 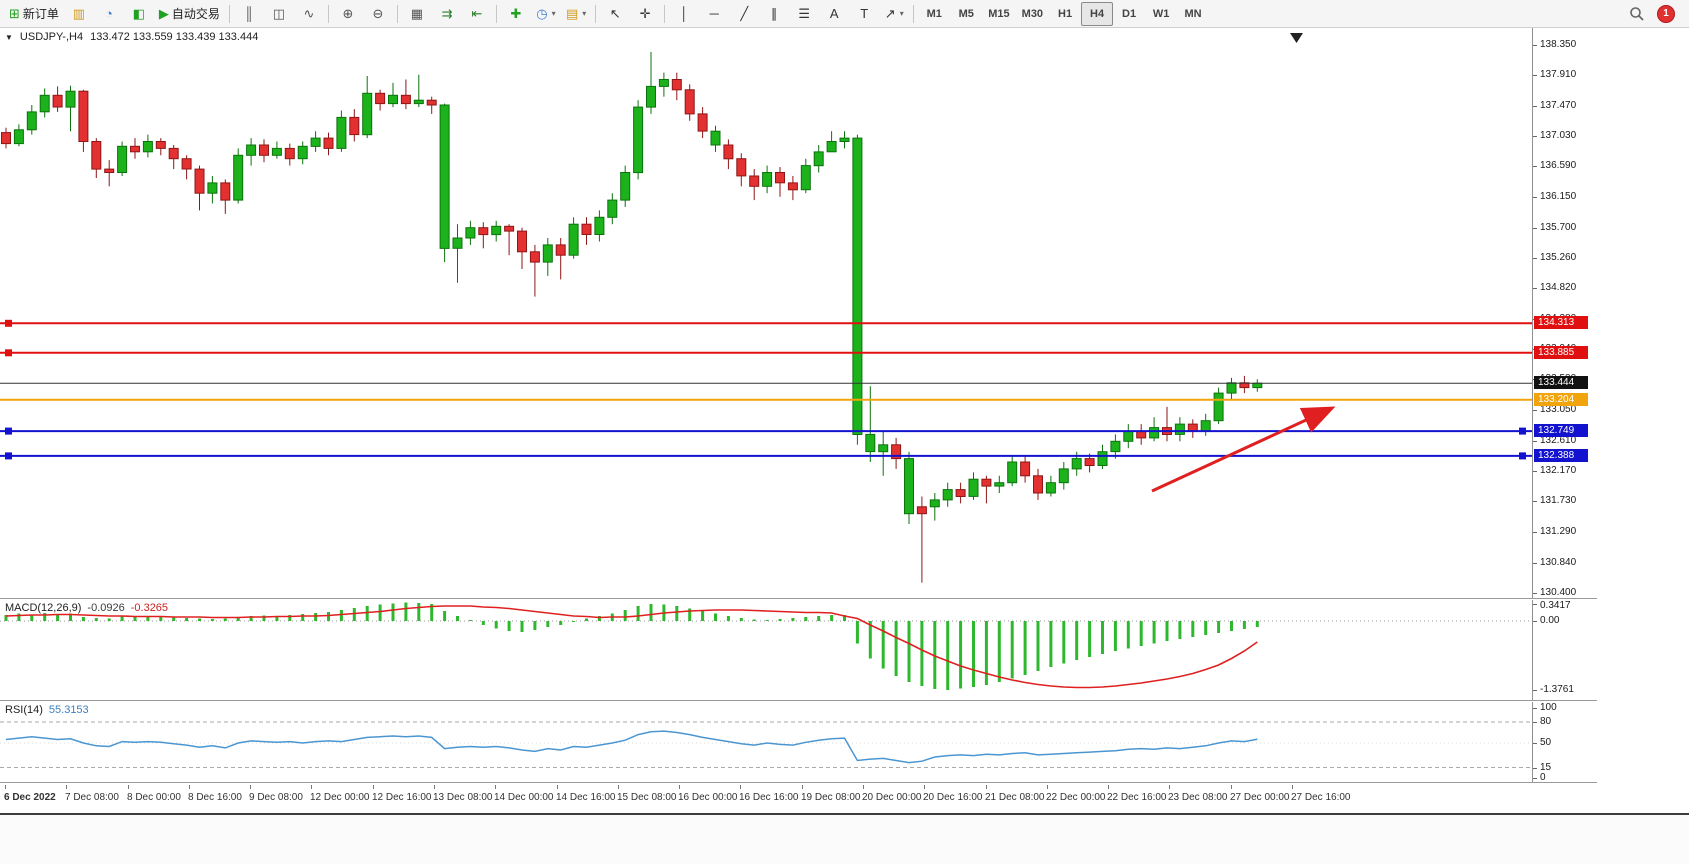 What do you see at coordinates (139, 14) in the screenshot?
I see `market-watch-button: ◧` at bounding box center [139, 14].